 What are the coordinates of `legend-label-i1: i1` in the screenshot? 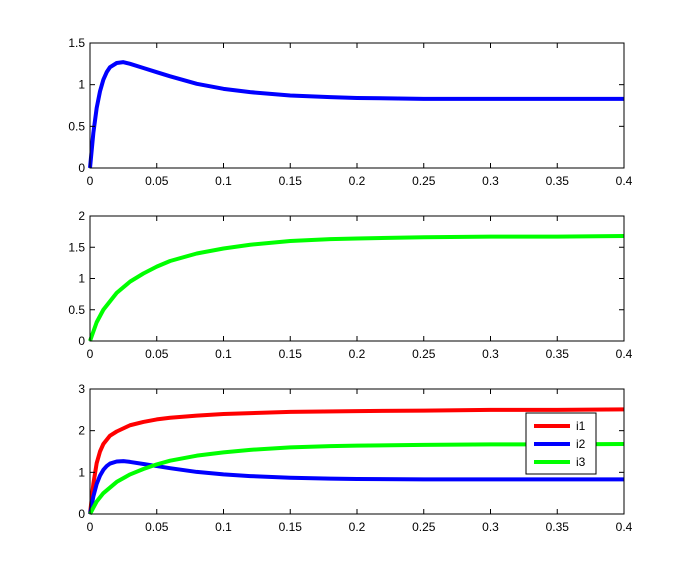 It's located at (581, 426).